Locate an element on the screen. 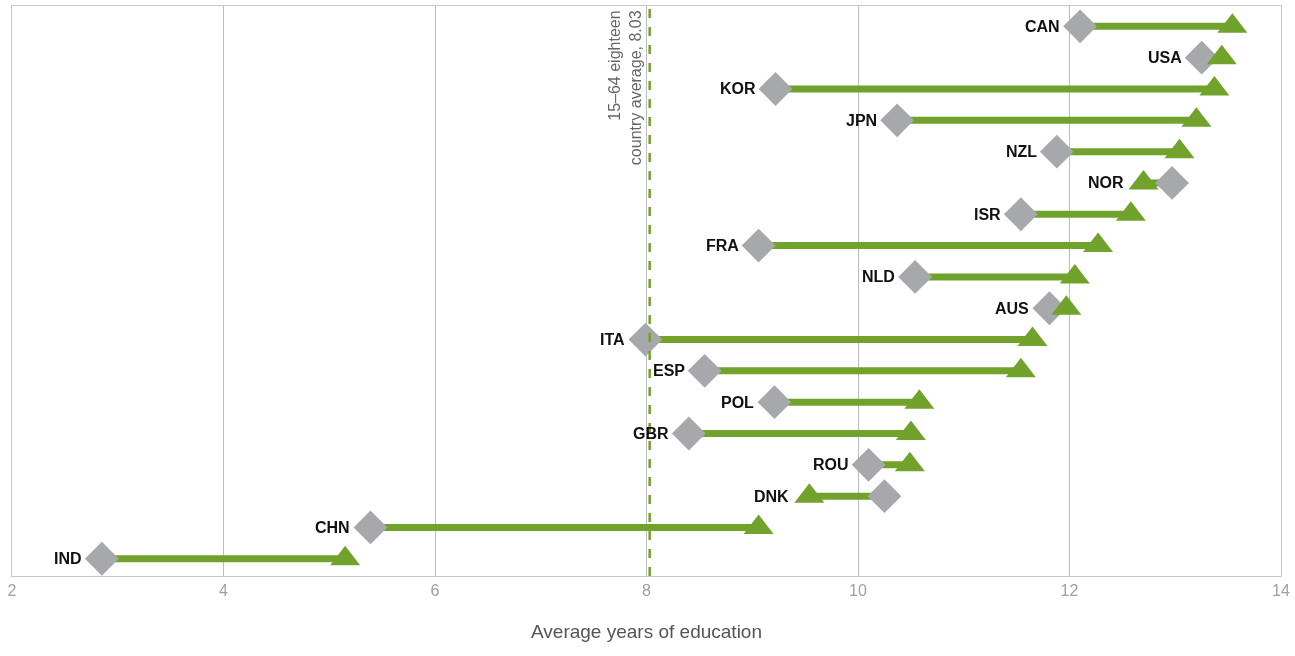  y-tick-label: IND is located at coordinates (68, 558).